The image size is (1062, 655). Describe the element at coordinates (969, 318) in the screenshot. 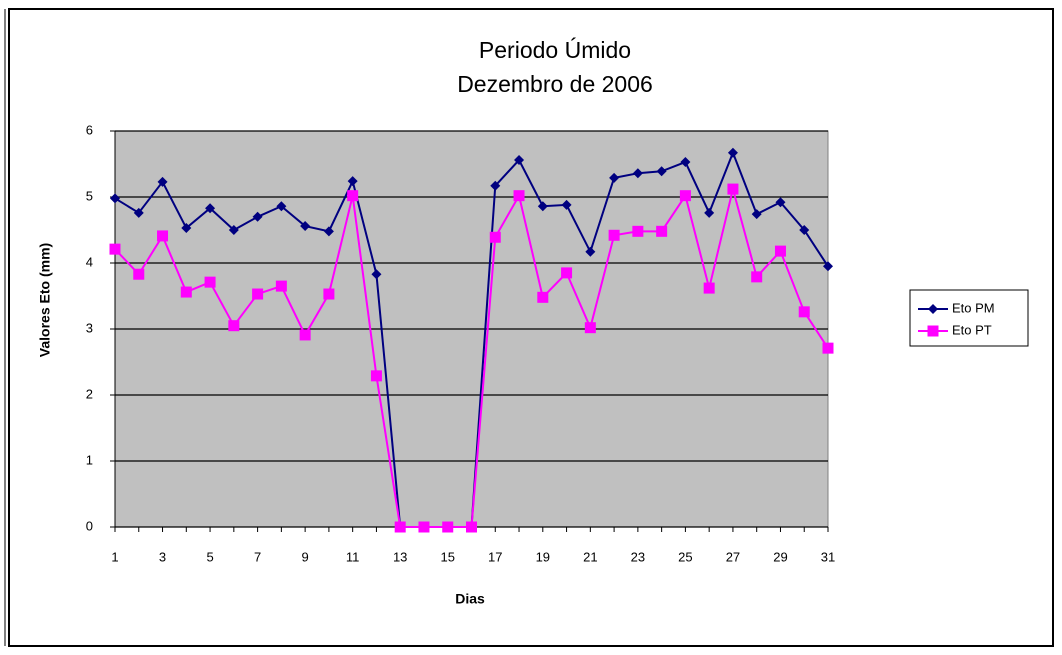

I see `legend-box` at that location.